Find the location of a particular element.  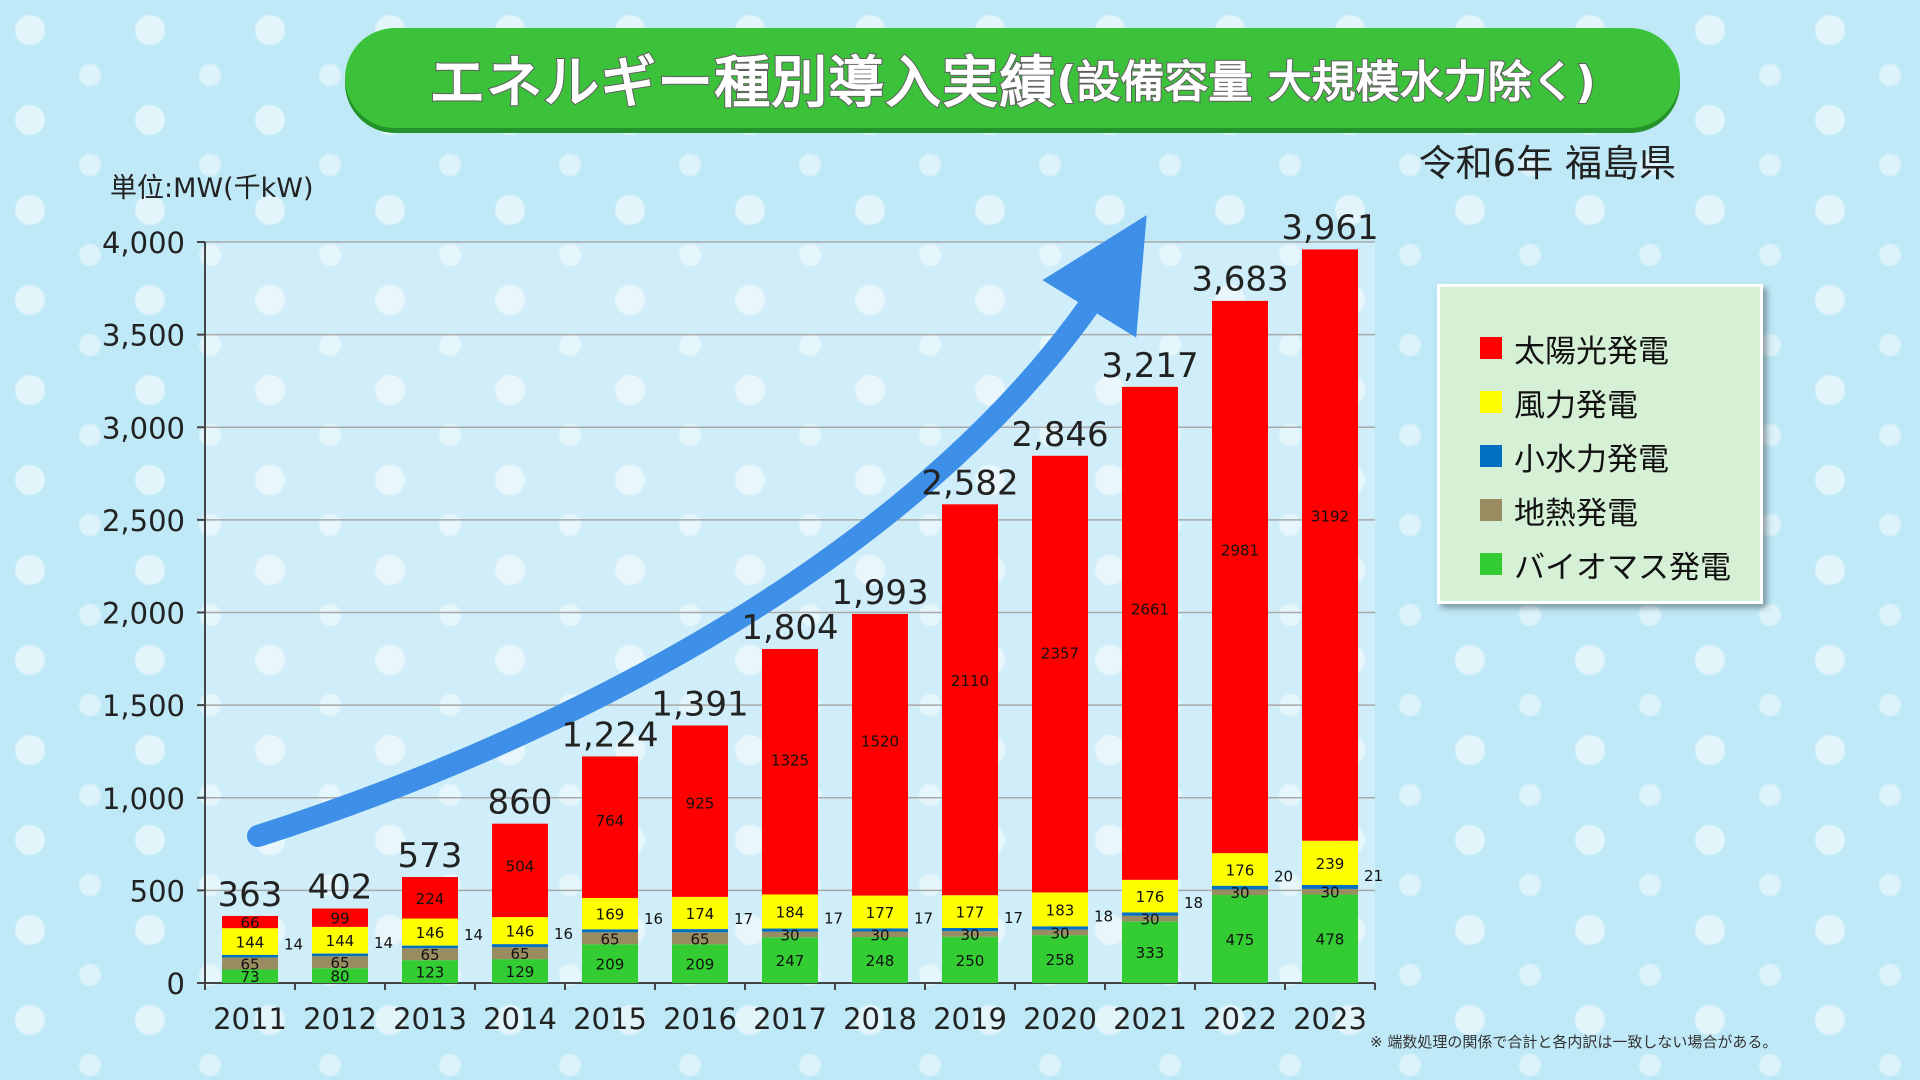

bar-segment-biomass-2012 is located at coordinates (340, 975).